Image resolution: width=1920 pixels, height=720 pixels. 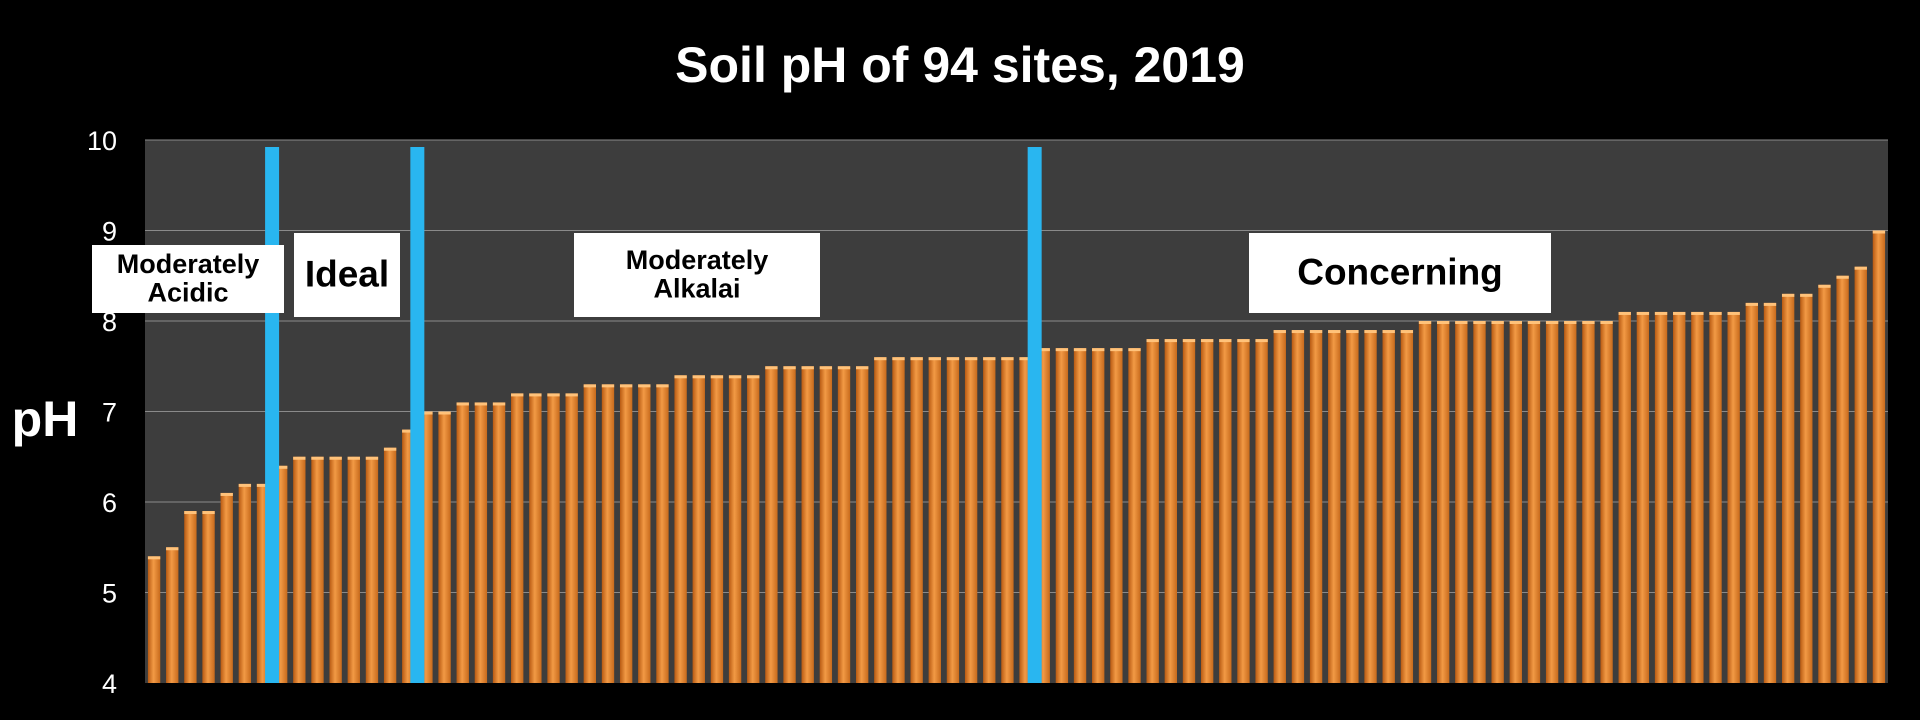 What do you see at coordinates (109, 503) in the screenshot?
I see `y-tick-label: 6` at bounding box center [109, 503].